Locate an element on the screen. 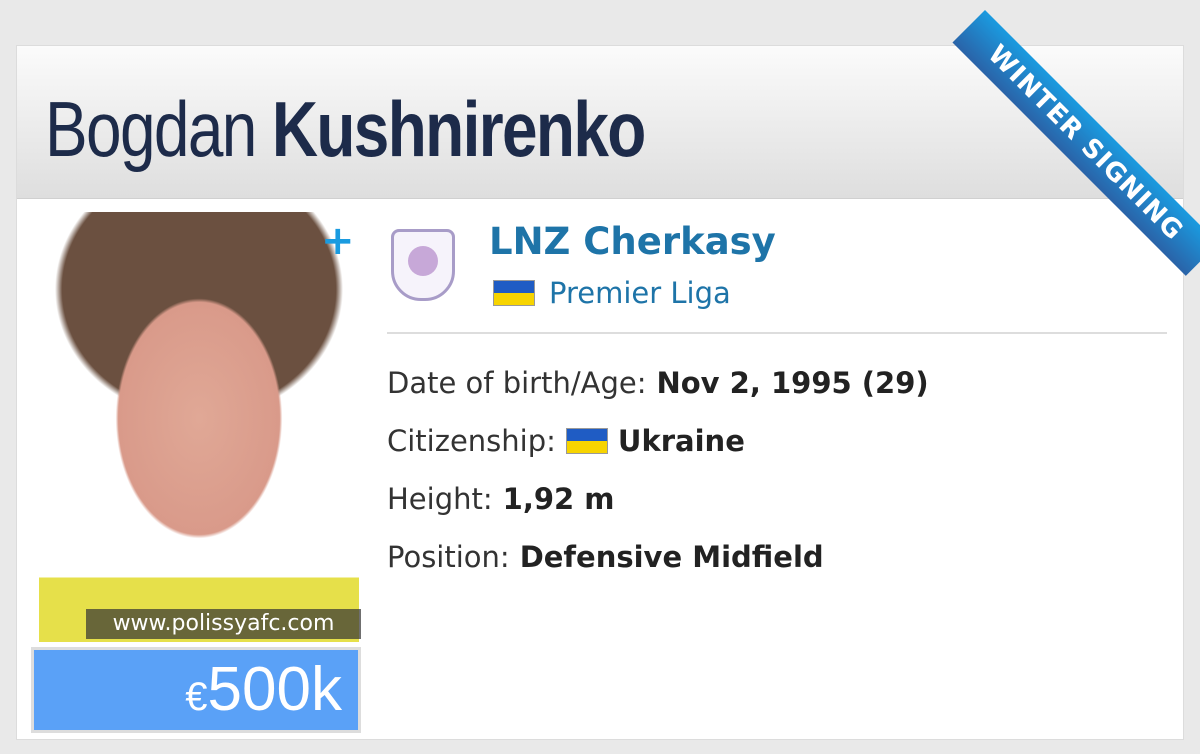 The height and width of the screenshot is (754, 1200). market-value: €500k is located at coordinates (196, 690).